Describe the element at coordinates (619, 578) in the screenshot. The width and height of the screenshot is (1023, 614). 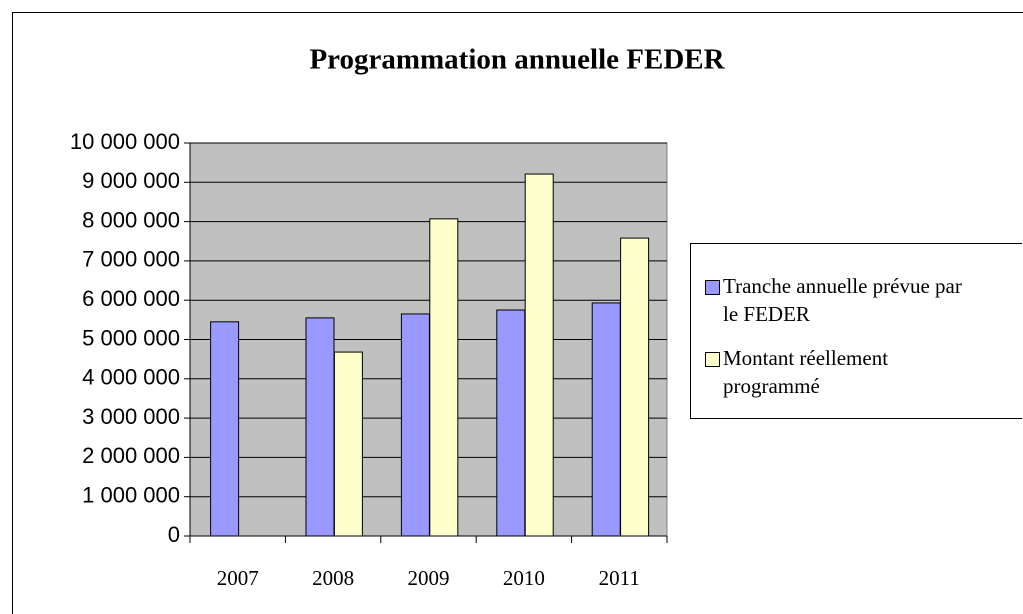
I see `x-tick-label: 2011` at that location.